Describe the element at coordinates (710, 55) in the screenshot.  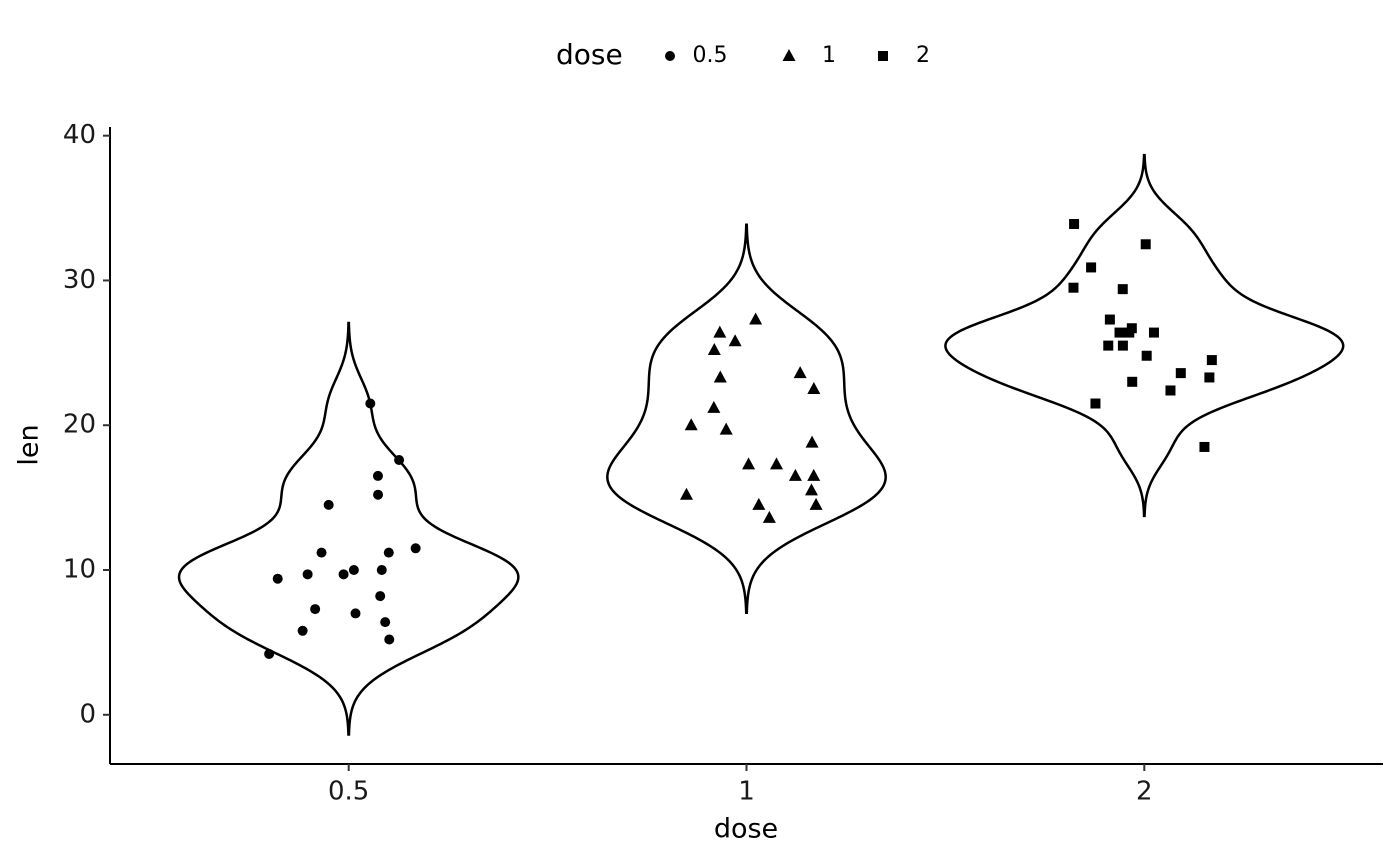
I see `legend-label: 0.5` at that location.